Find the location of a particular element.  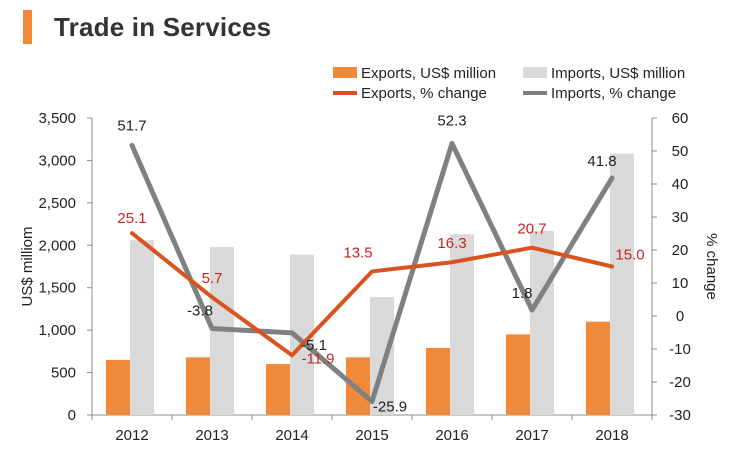

exports-change-label: 20.7 is located at coordinates (531, 229).